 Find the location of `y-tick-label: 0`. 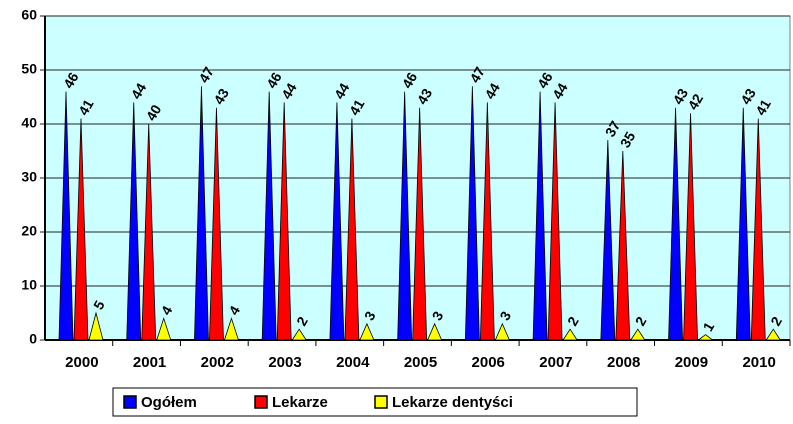

y-tick-label: 0 is located at coordinates (33, 339).